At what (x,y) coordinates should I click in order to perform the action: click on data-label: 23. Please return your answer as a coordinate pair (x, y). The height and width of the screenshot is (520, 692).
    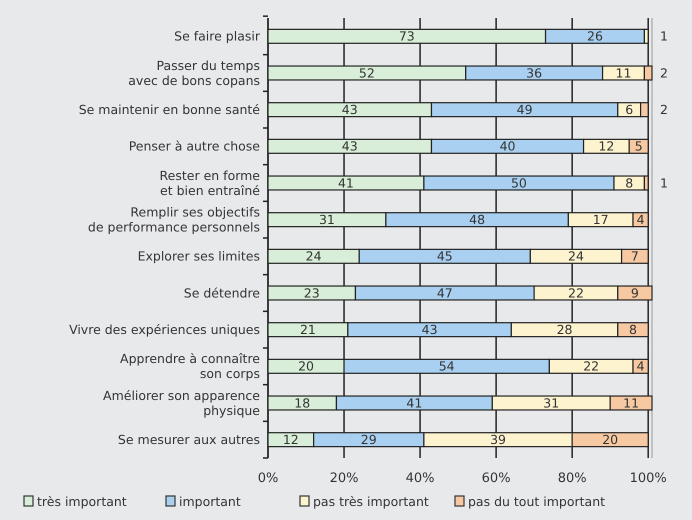
    Looking at the image, I should click on (312, 292).